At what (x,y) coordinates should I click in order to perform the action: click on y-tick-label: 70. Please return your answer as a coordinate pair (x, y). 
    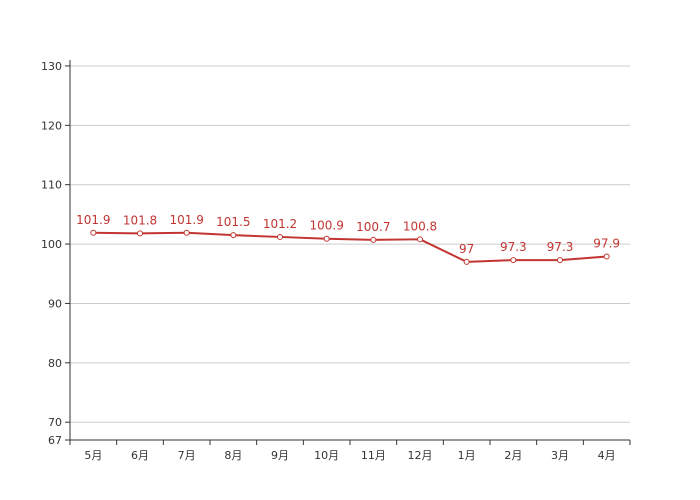
    Looking at the image, I should click on (55, 422).